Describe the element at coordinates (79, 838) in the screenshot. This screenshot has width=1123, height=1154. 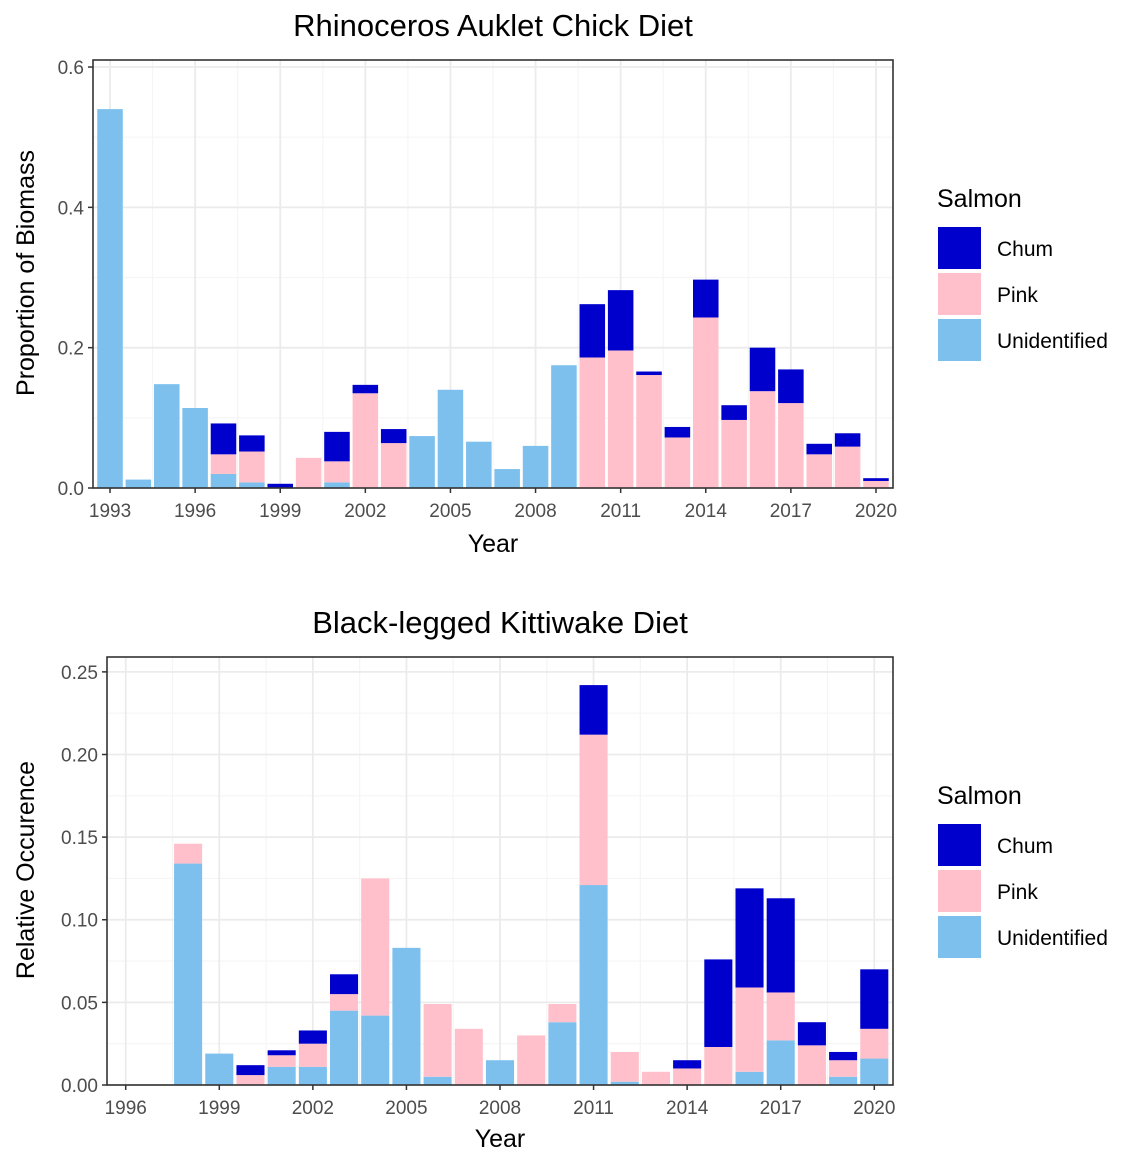
I see `y-tick-label: 0.15` at that location.